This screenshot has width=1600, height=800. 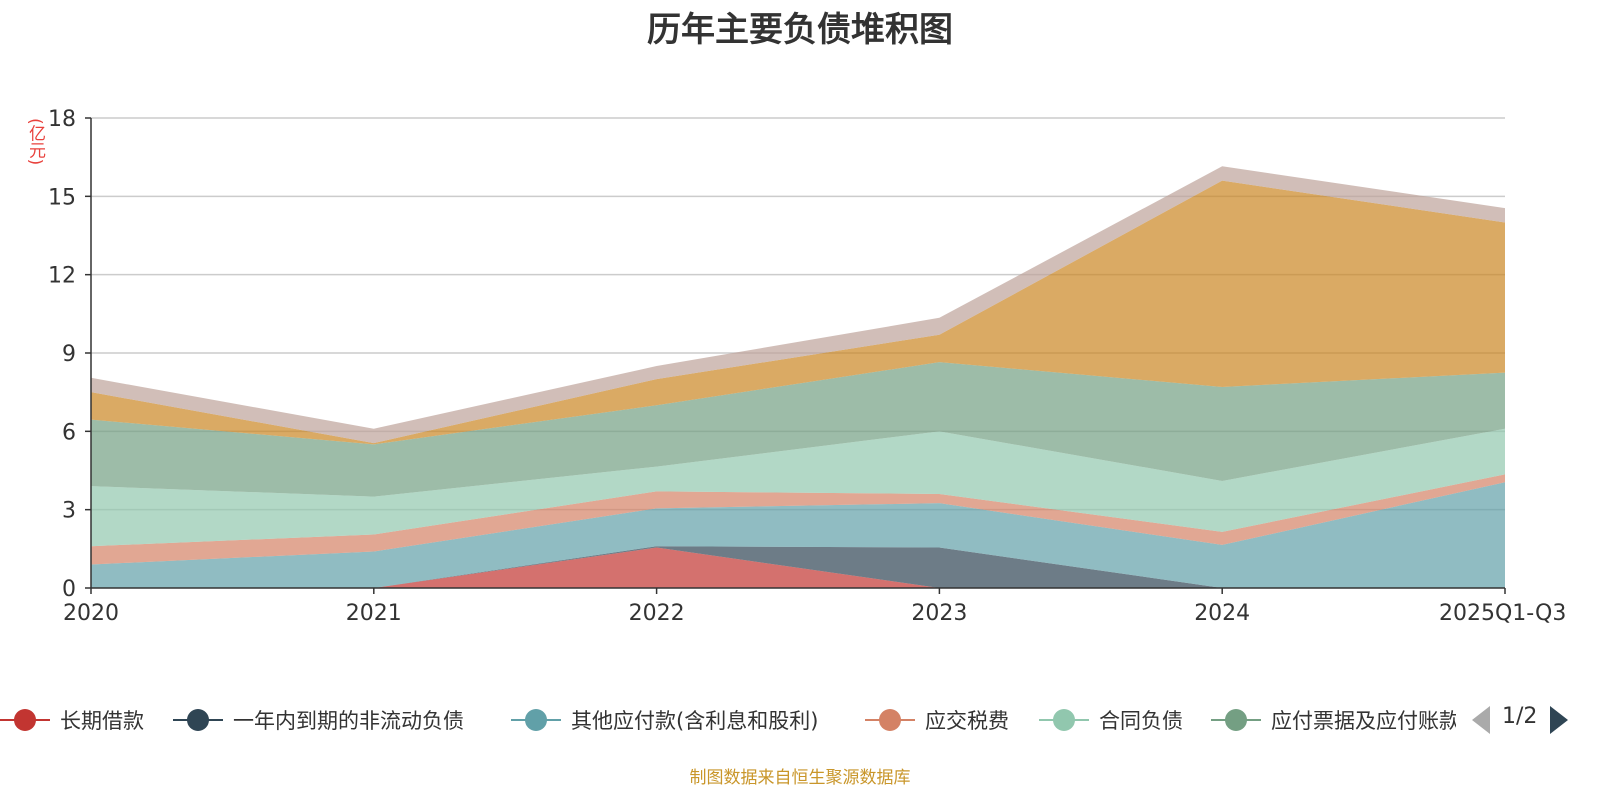 I want to click on y-tick-label: 15, so click(x=62, y=197).